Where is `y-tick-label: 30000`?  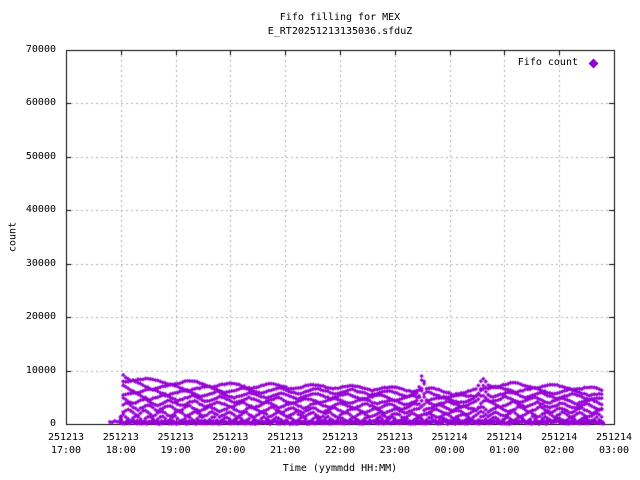
y-tick-label: 30000 is located at coordinates (40, 263).